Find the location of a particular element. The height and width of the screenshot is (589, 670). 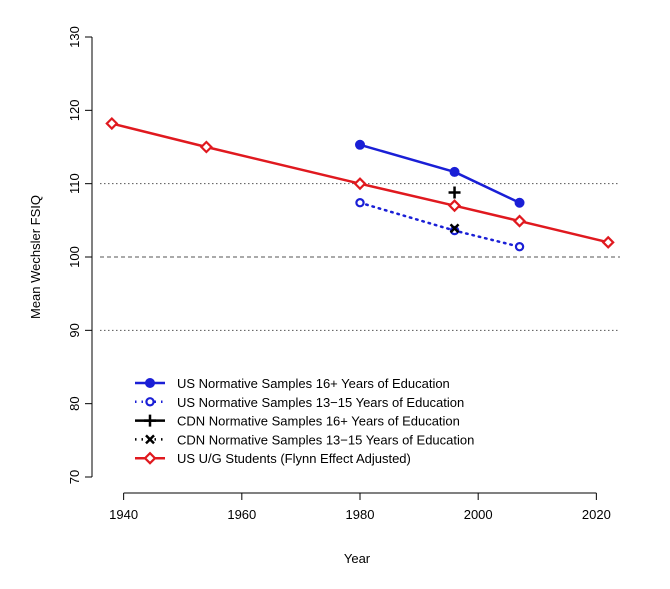

series-4-point is located at coordinates (454, 228).